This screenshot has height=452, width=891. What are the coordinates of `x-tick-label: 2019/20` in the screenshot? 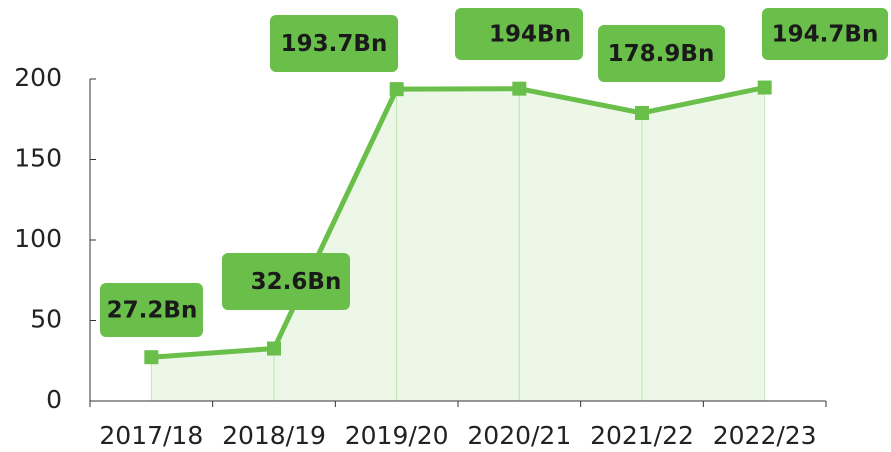 It's located at (397, 435).